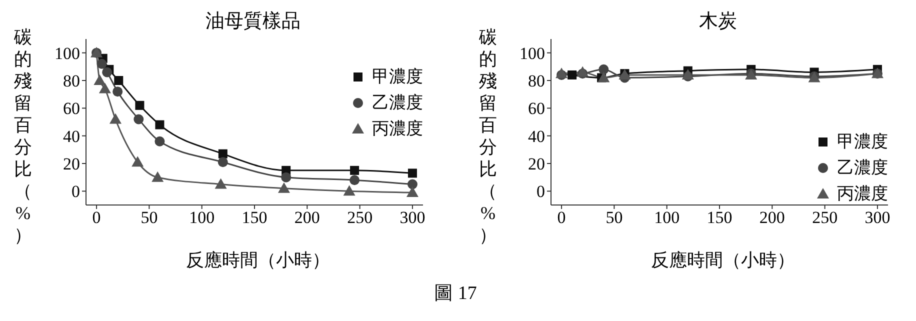 Image resolution: width=916 pixels, height=321 pixels. I want to click on chart-title: 木炭, so click(718, 22).